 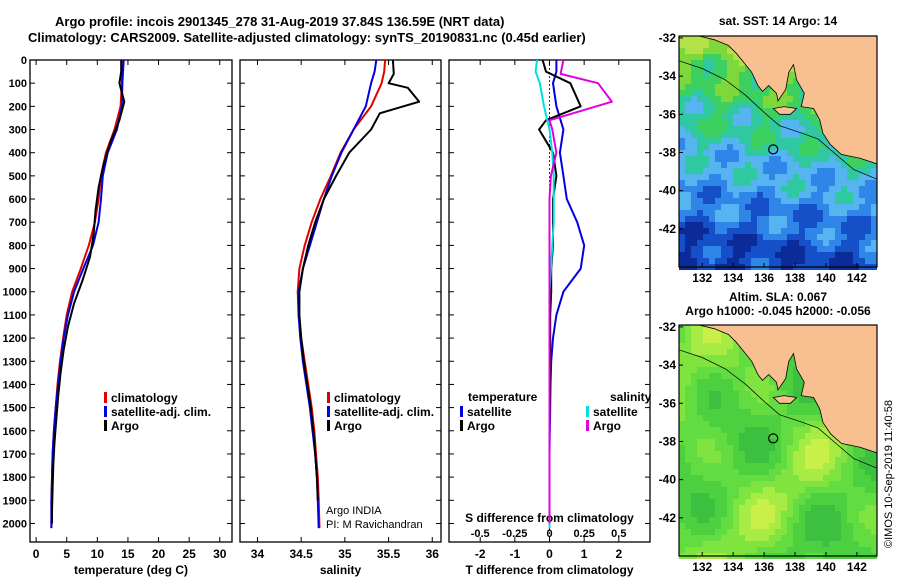 What do you see at coordinates (480, 534) in the screenshot?
I see `x2-tick-label: -0.5` at bounding box center [480, 534].